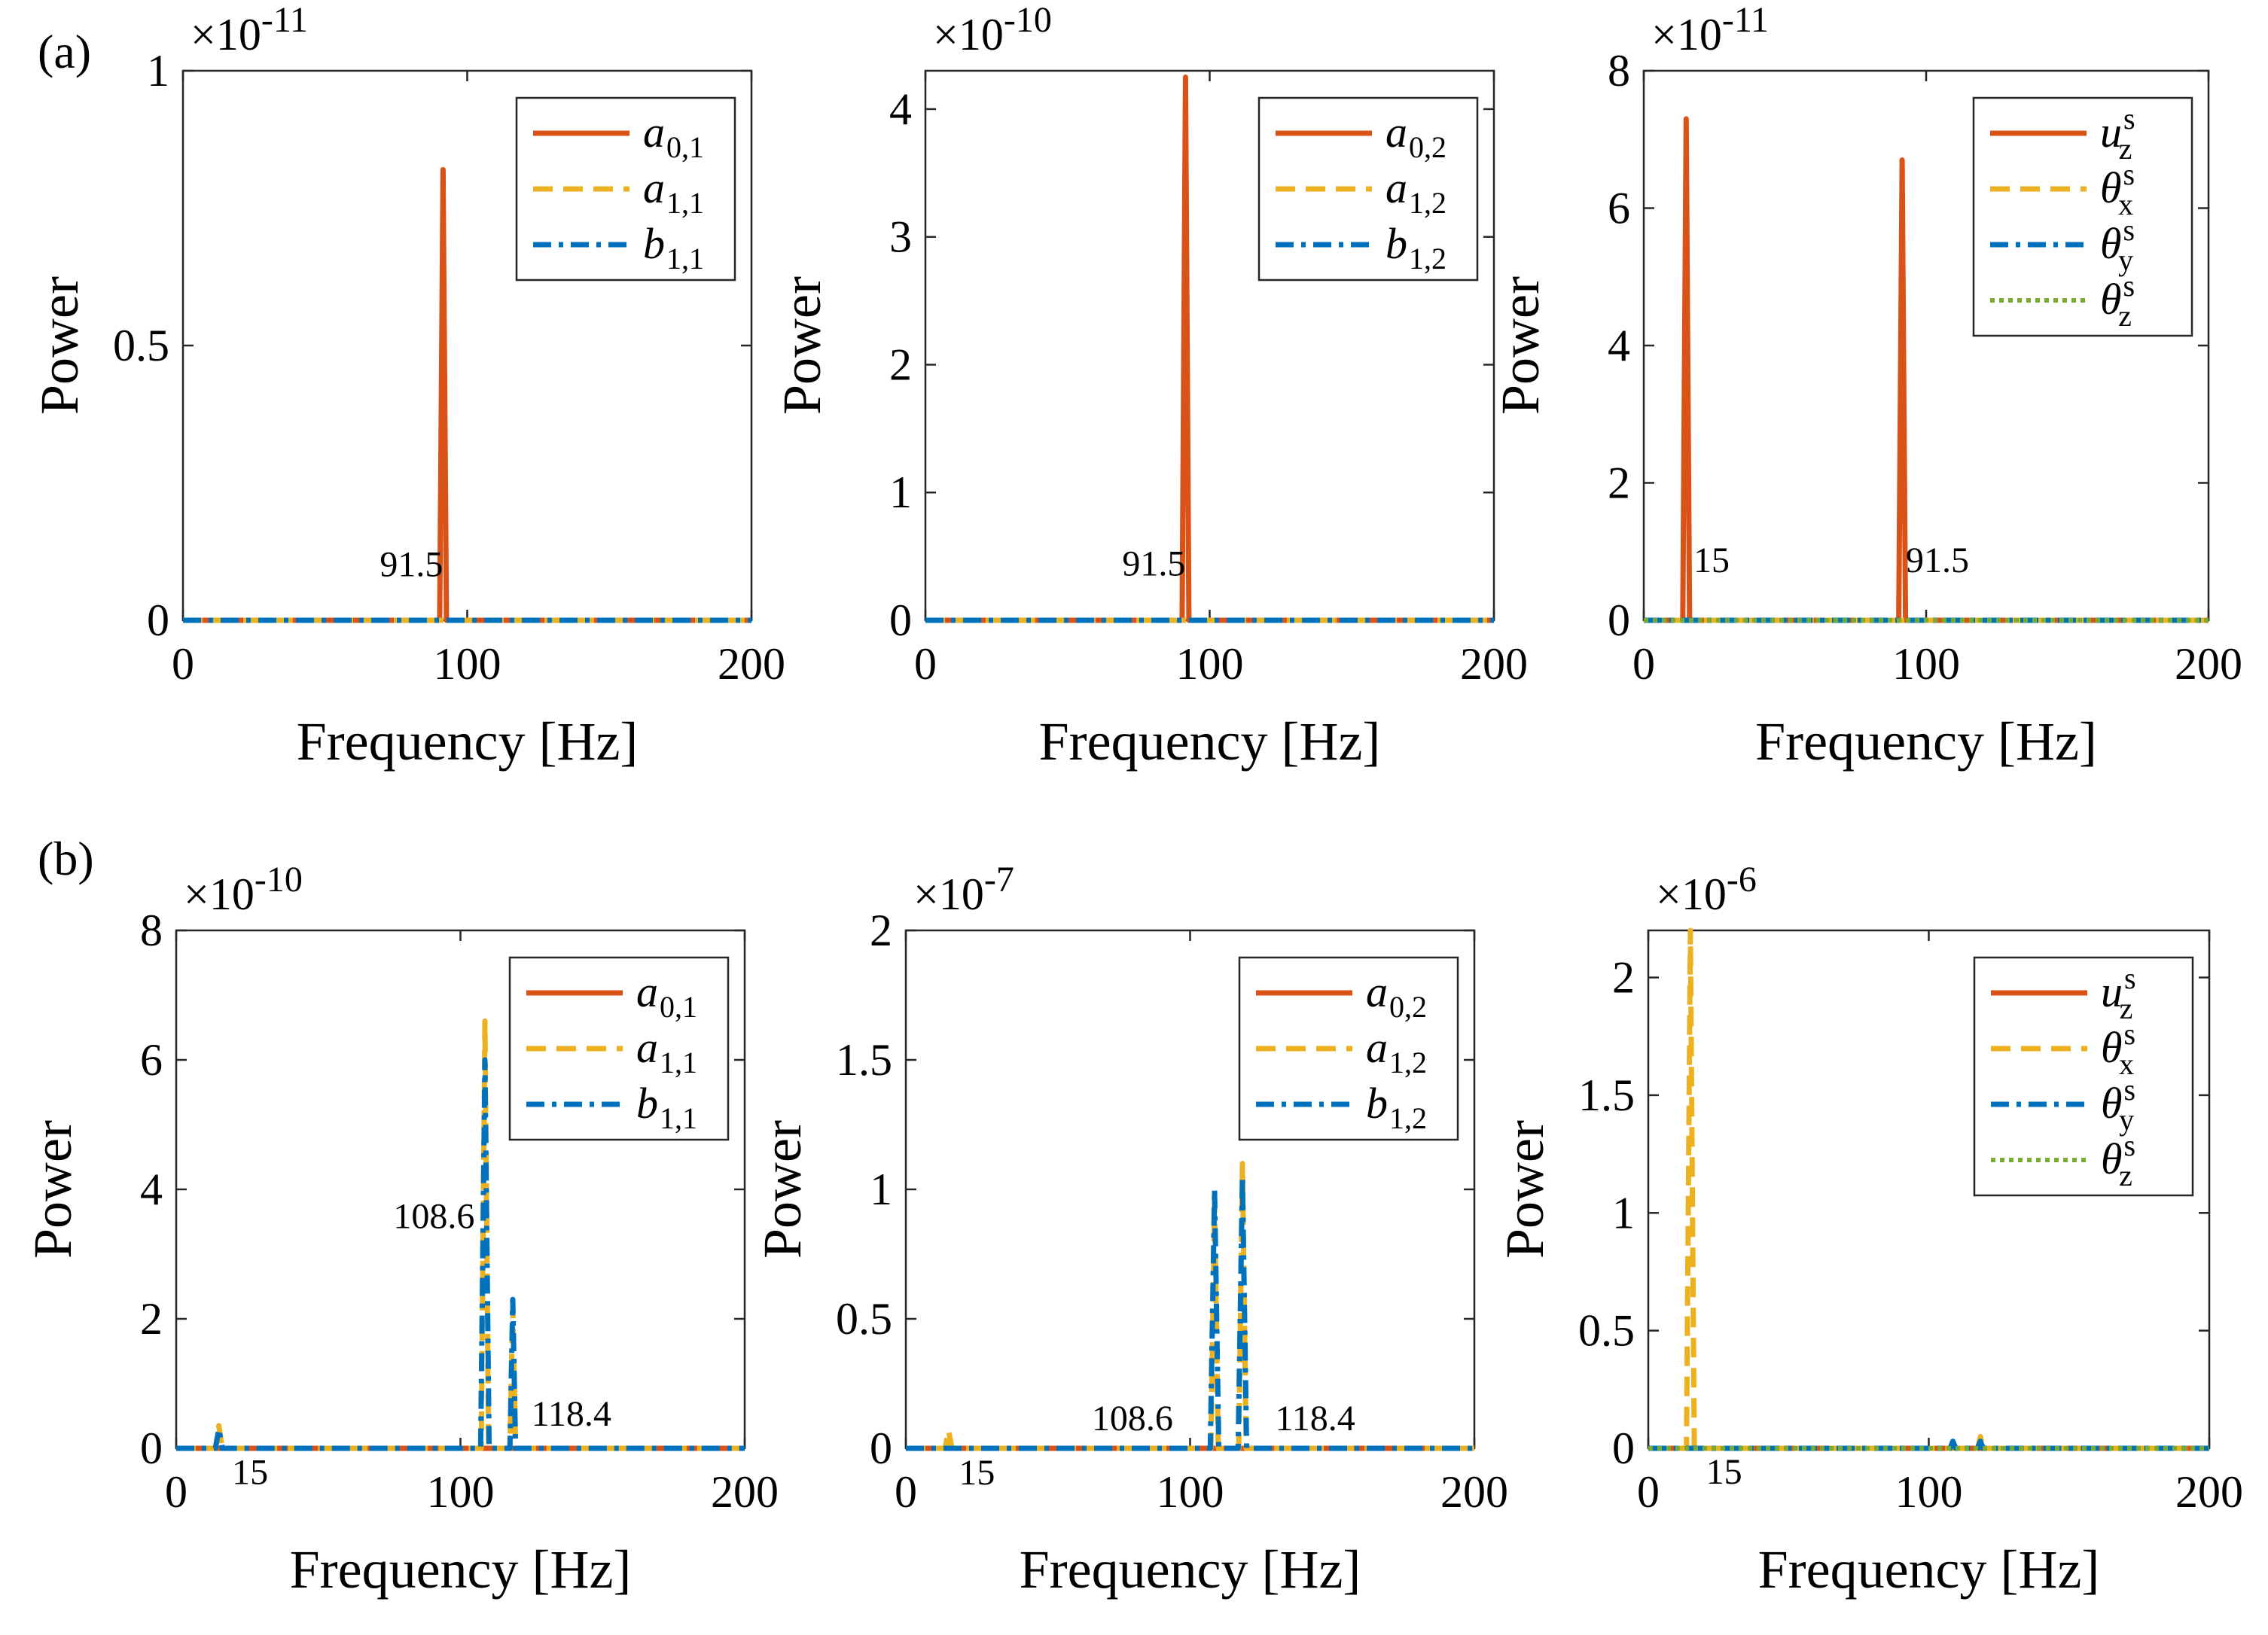 This screenshot has height=1635, width=2268. Describe the element at coordinates (2126, 260) in the screenshot. I see `legend-subscript: y` at that location.